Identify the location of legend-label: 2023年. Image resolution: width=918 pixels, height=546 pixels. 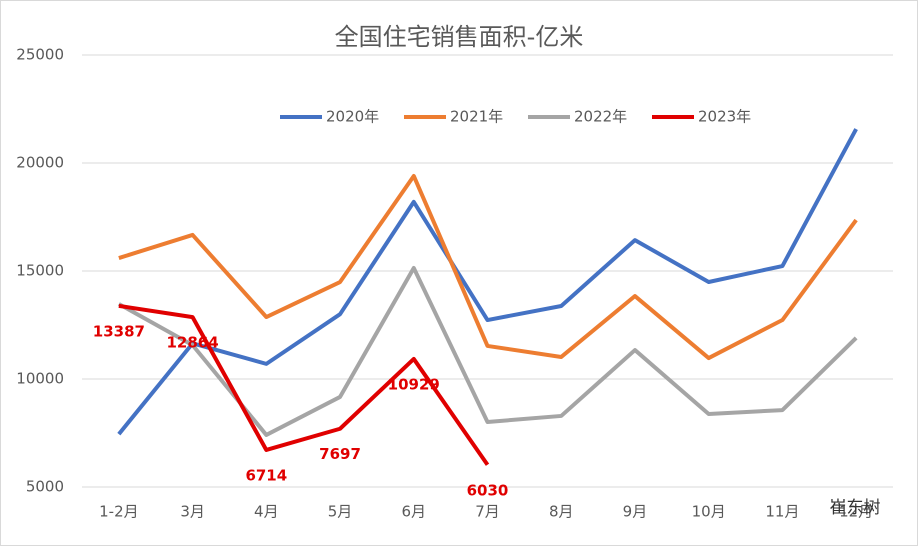
(724, 117).